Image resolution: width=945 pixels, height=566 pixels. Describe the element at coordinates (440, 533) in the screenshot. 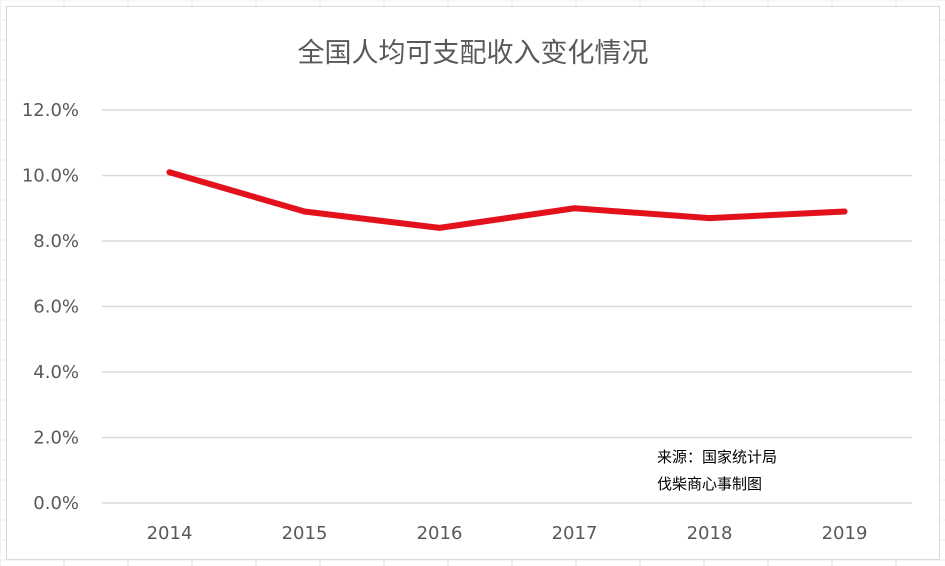

I see `x-tick-label: 2016` at that location.